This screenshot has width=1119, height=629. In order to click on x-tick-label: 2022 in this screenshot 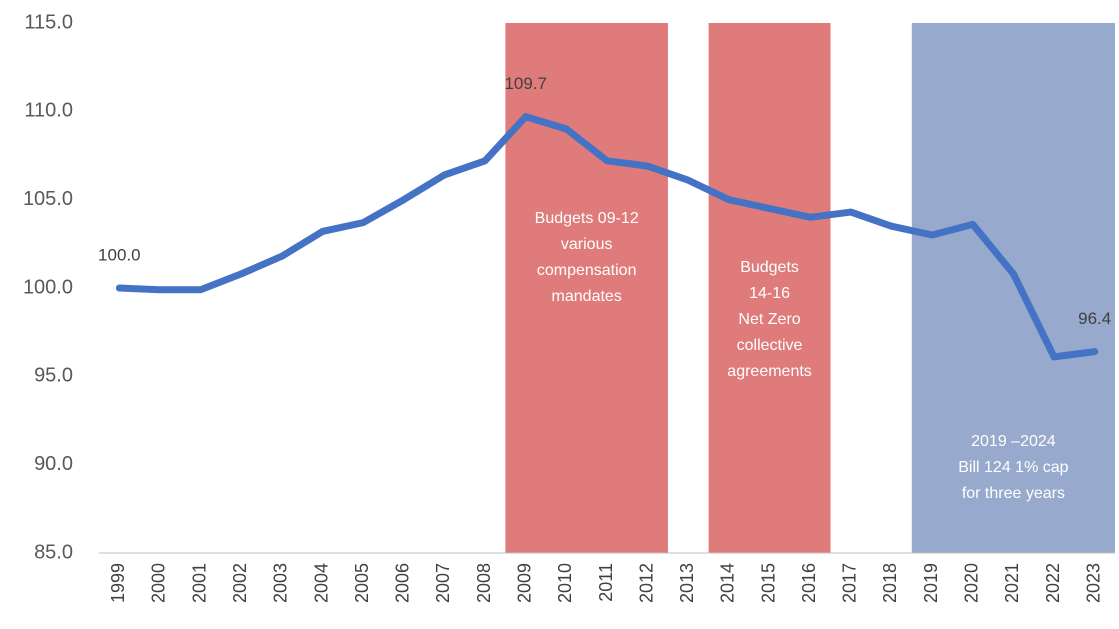, I will do `click(1053, 583)`.